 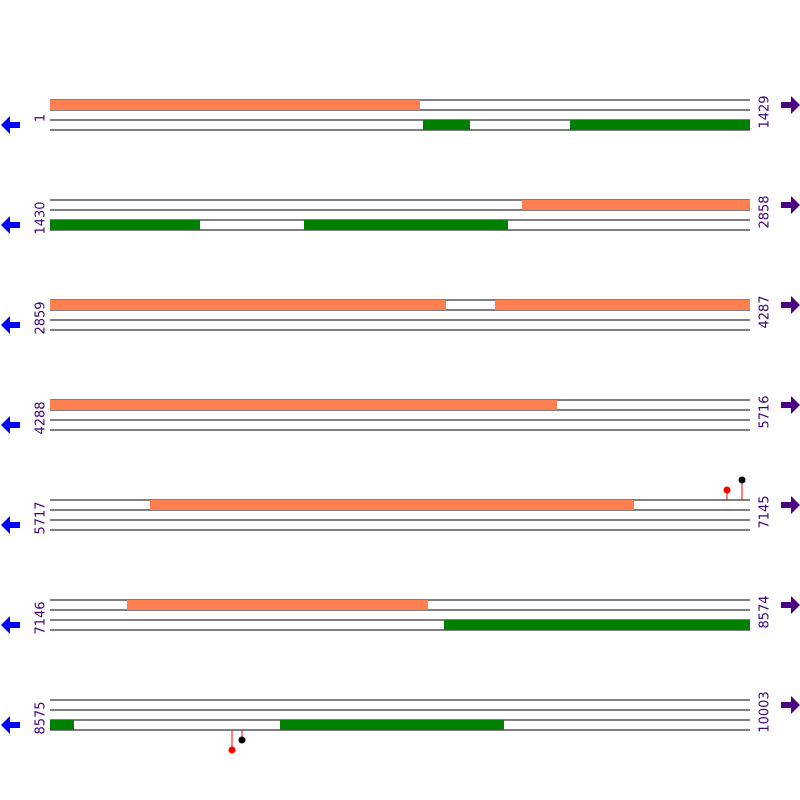 I want to click on row-start-label: 1430, so click(x=41, y=217).